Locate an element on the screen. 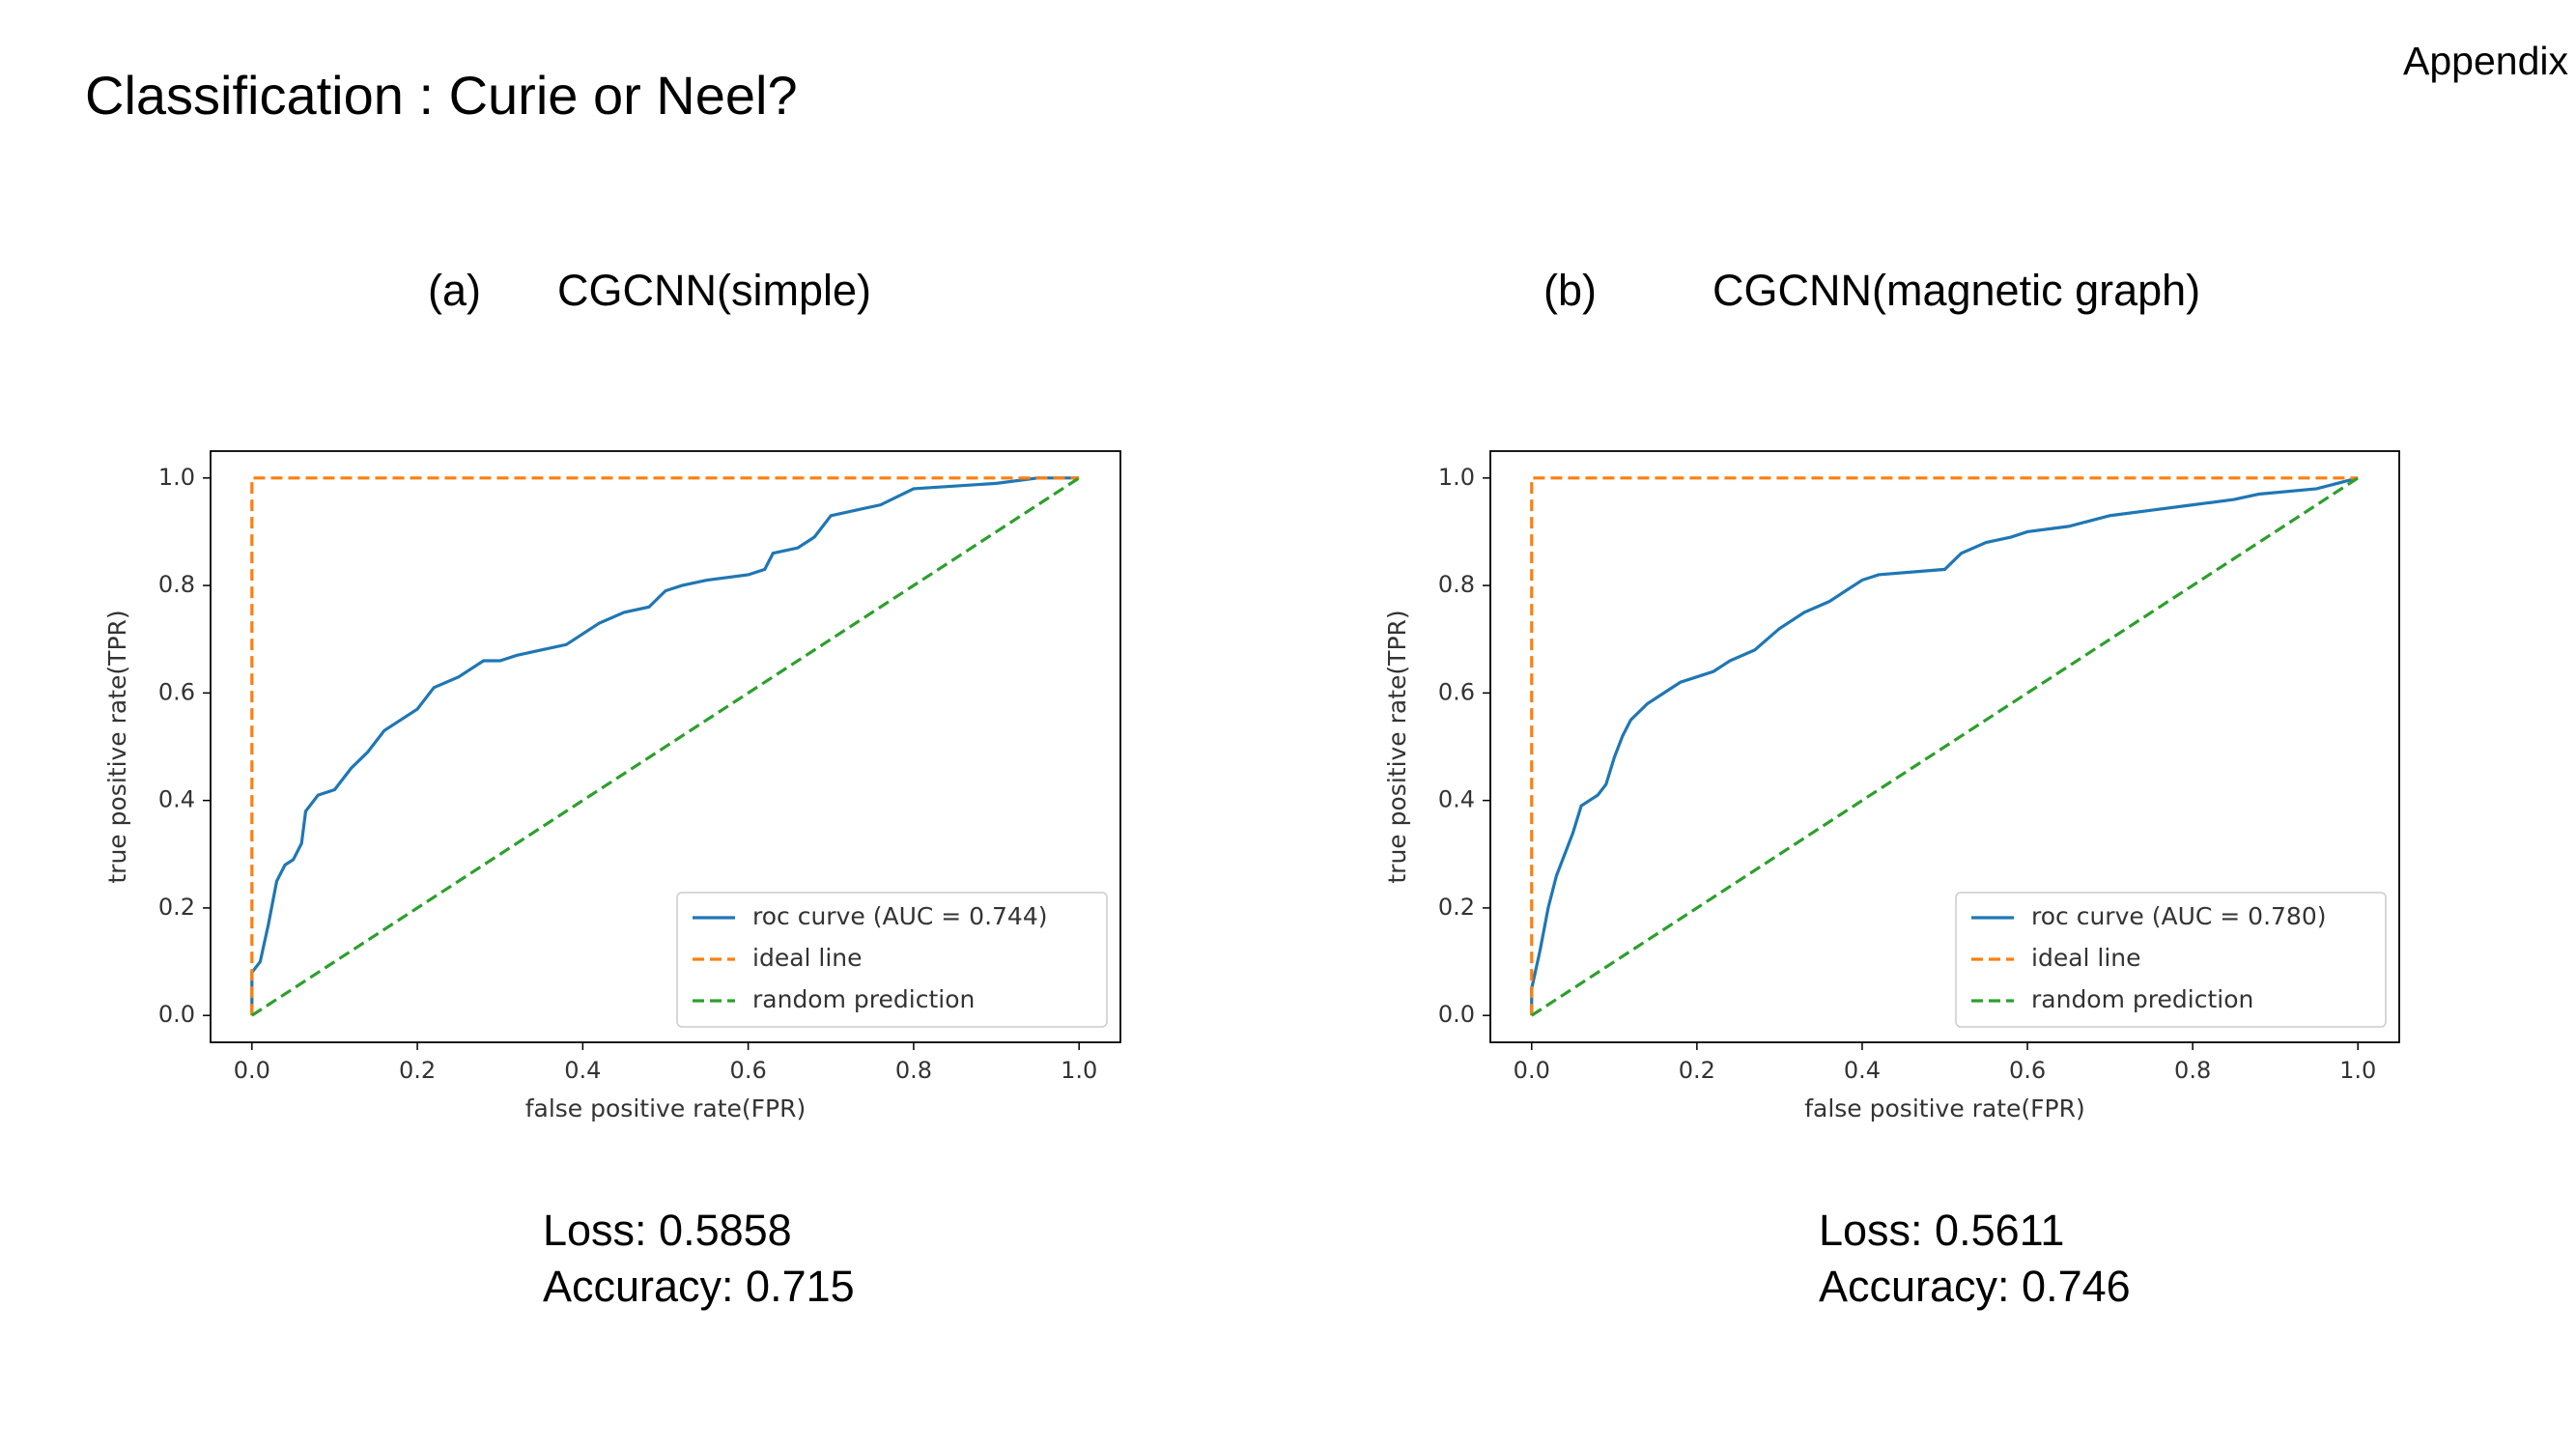 Image resolution: width=2576 pixels, height=1449 pixels. chart-title: CGCNN(magnetic graph) is located at coordinates (1956, 290).